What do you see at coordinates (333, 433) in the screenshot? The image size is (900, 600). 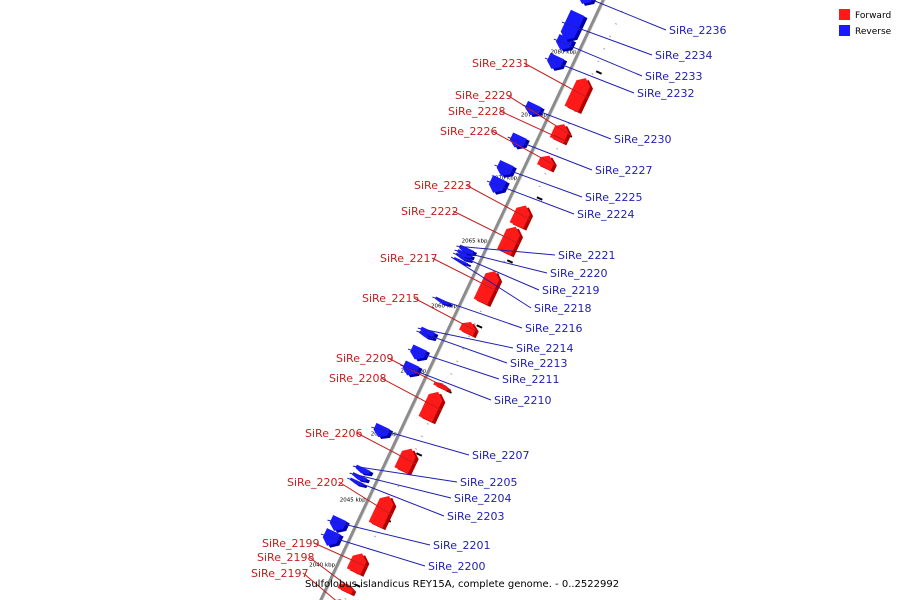 I see `gene-label: SiRe_2206` at bounding box center [333, 433].